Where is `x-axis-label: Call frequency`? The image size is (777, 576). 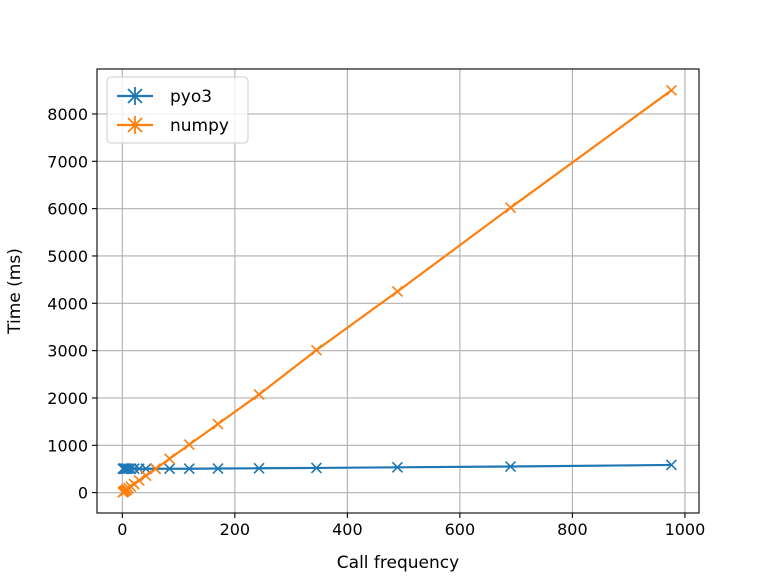 x-axis-label: Call frequency is located at coordinates (398, 563).